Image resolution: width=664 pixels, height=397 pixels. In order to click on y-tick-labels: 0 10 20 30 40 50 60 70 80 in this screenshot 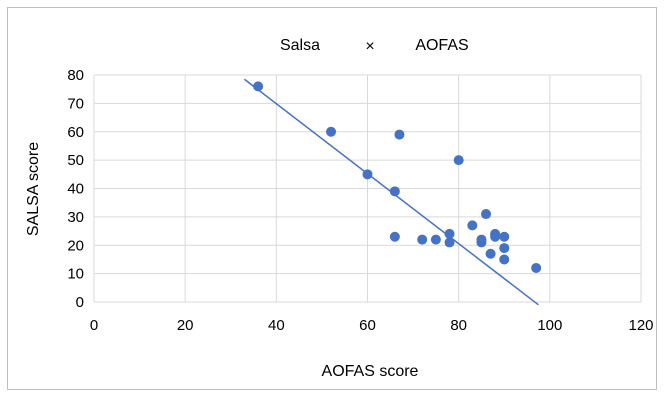, I will do `click(75, 189)`.